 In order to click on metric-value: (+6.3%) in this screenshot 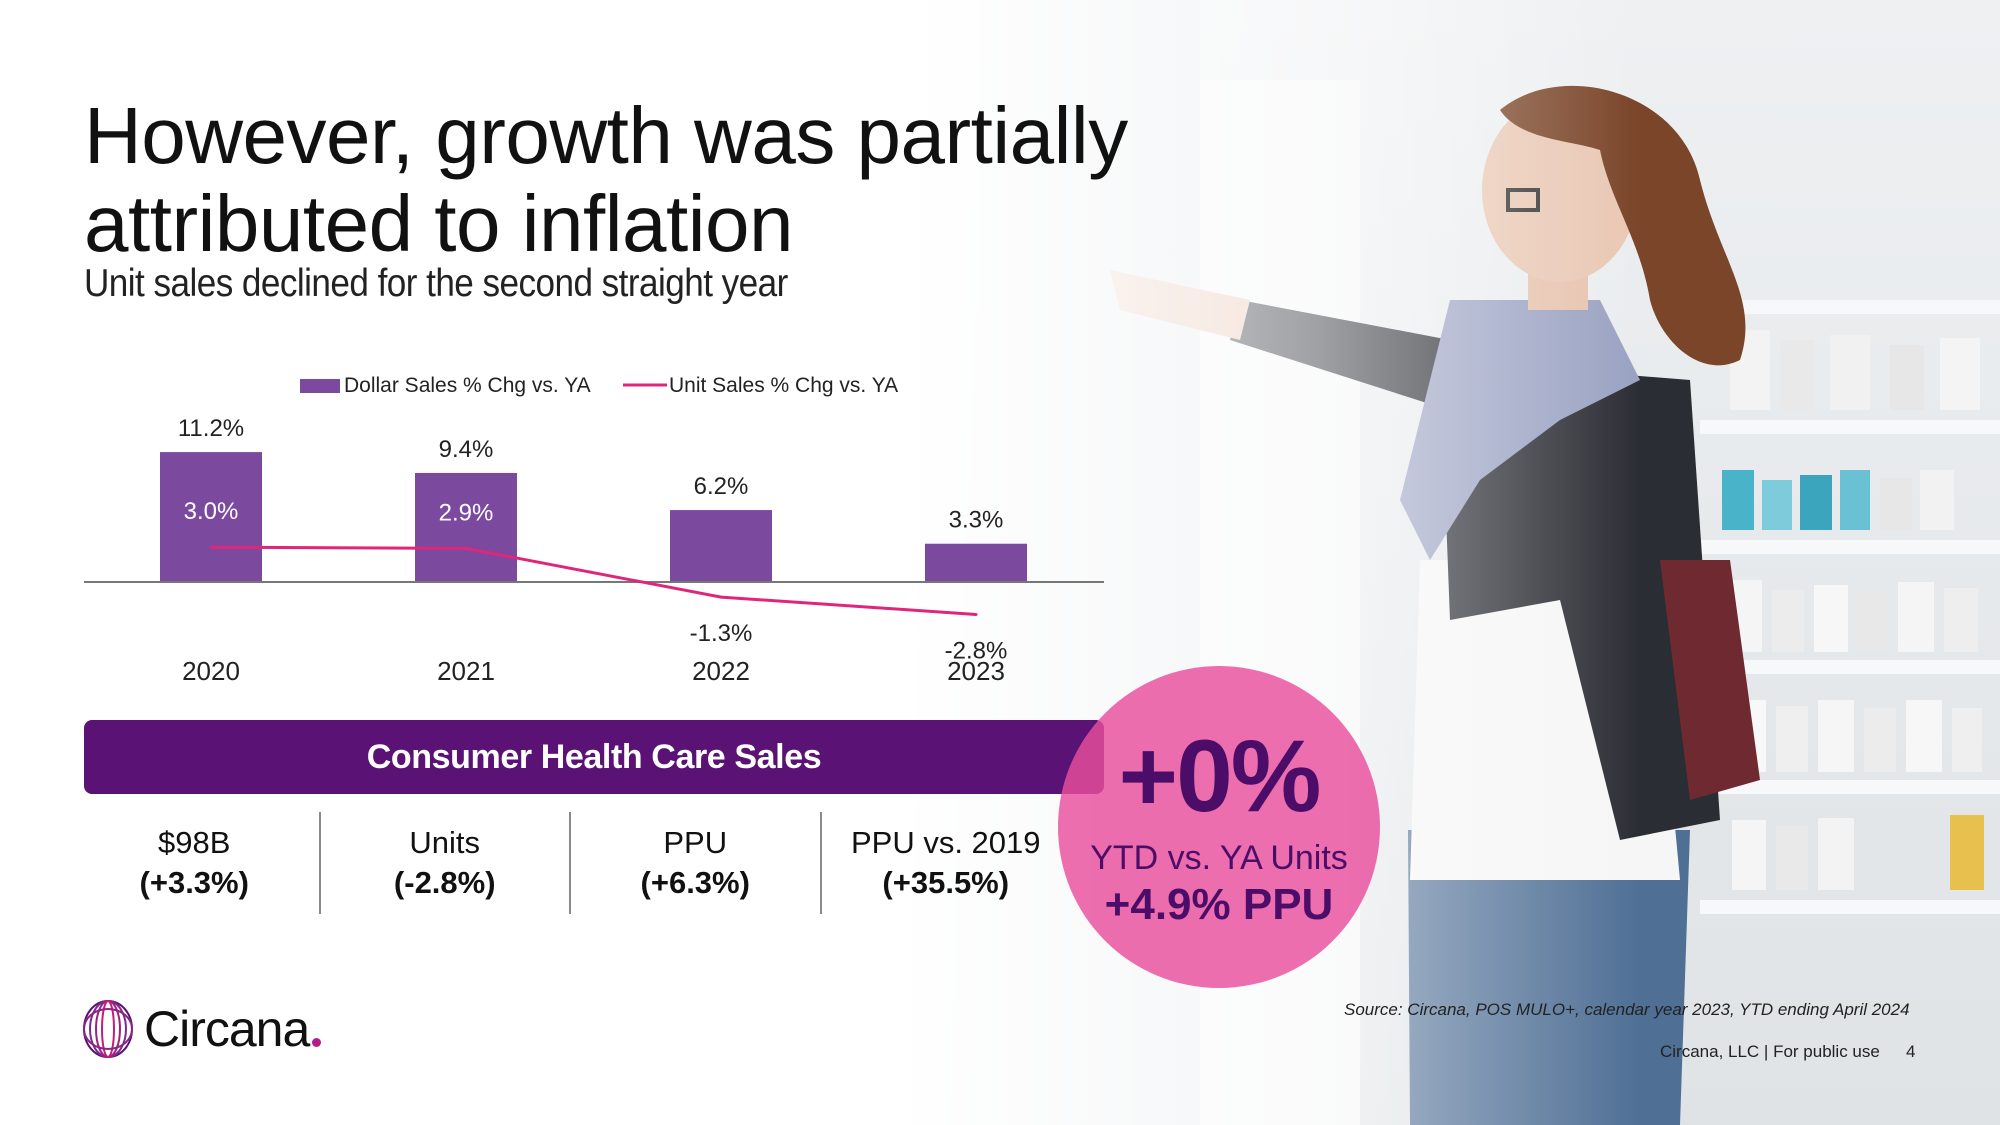, I will do `click(695, 882)`.